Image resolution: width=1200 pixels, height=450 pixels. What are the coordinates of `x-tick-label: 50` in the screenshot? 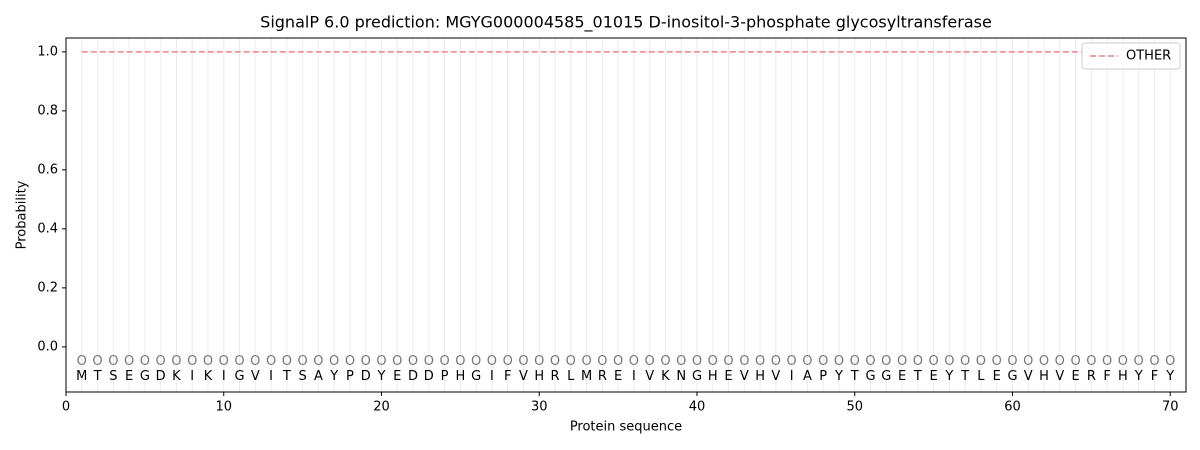 It's located at (854, 407).